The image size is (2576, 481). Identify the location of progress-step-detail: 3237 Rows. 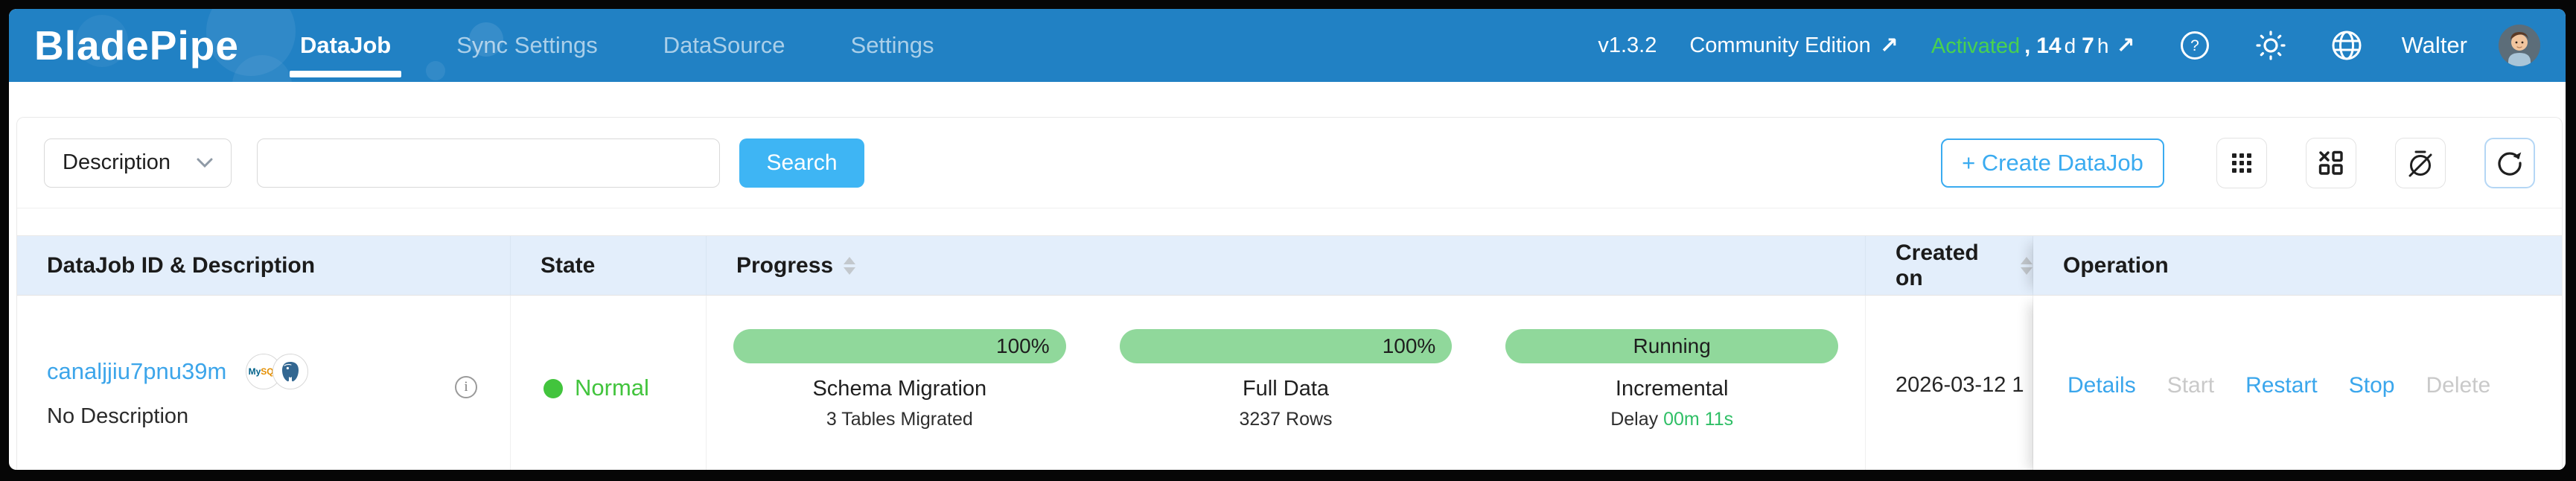
(1286, 419).